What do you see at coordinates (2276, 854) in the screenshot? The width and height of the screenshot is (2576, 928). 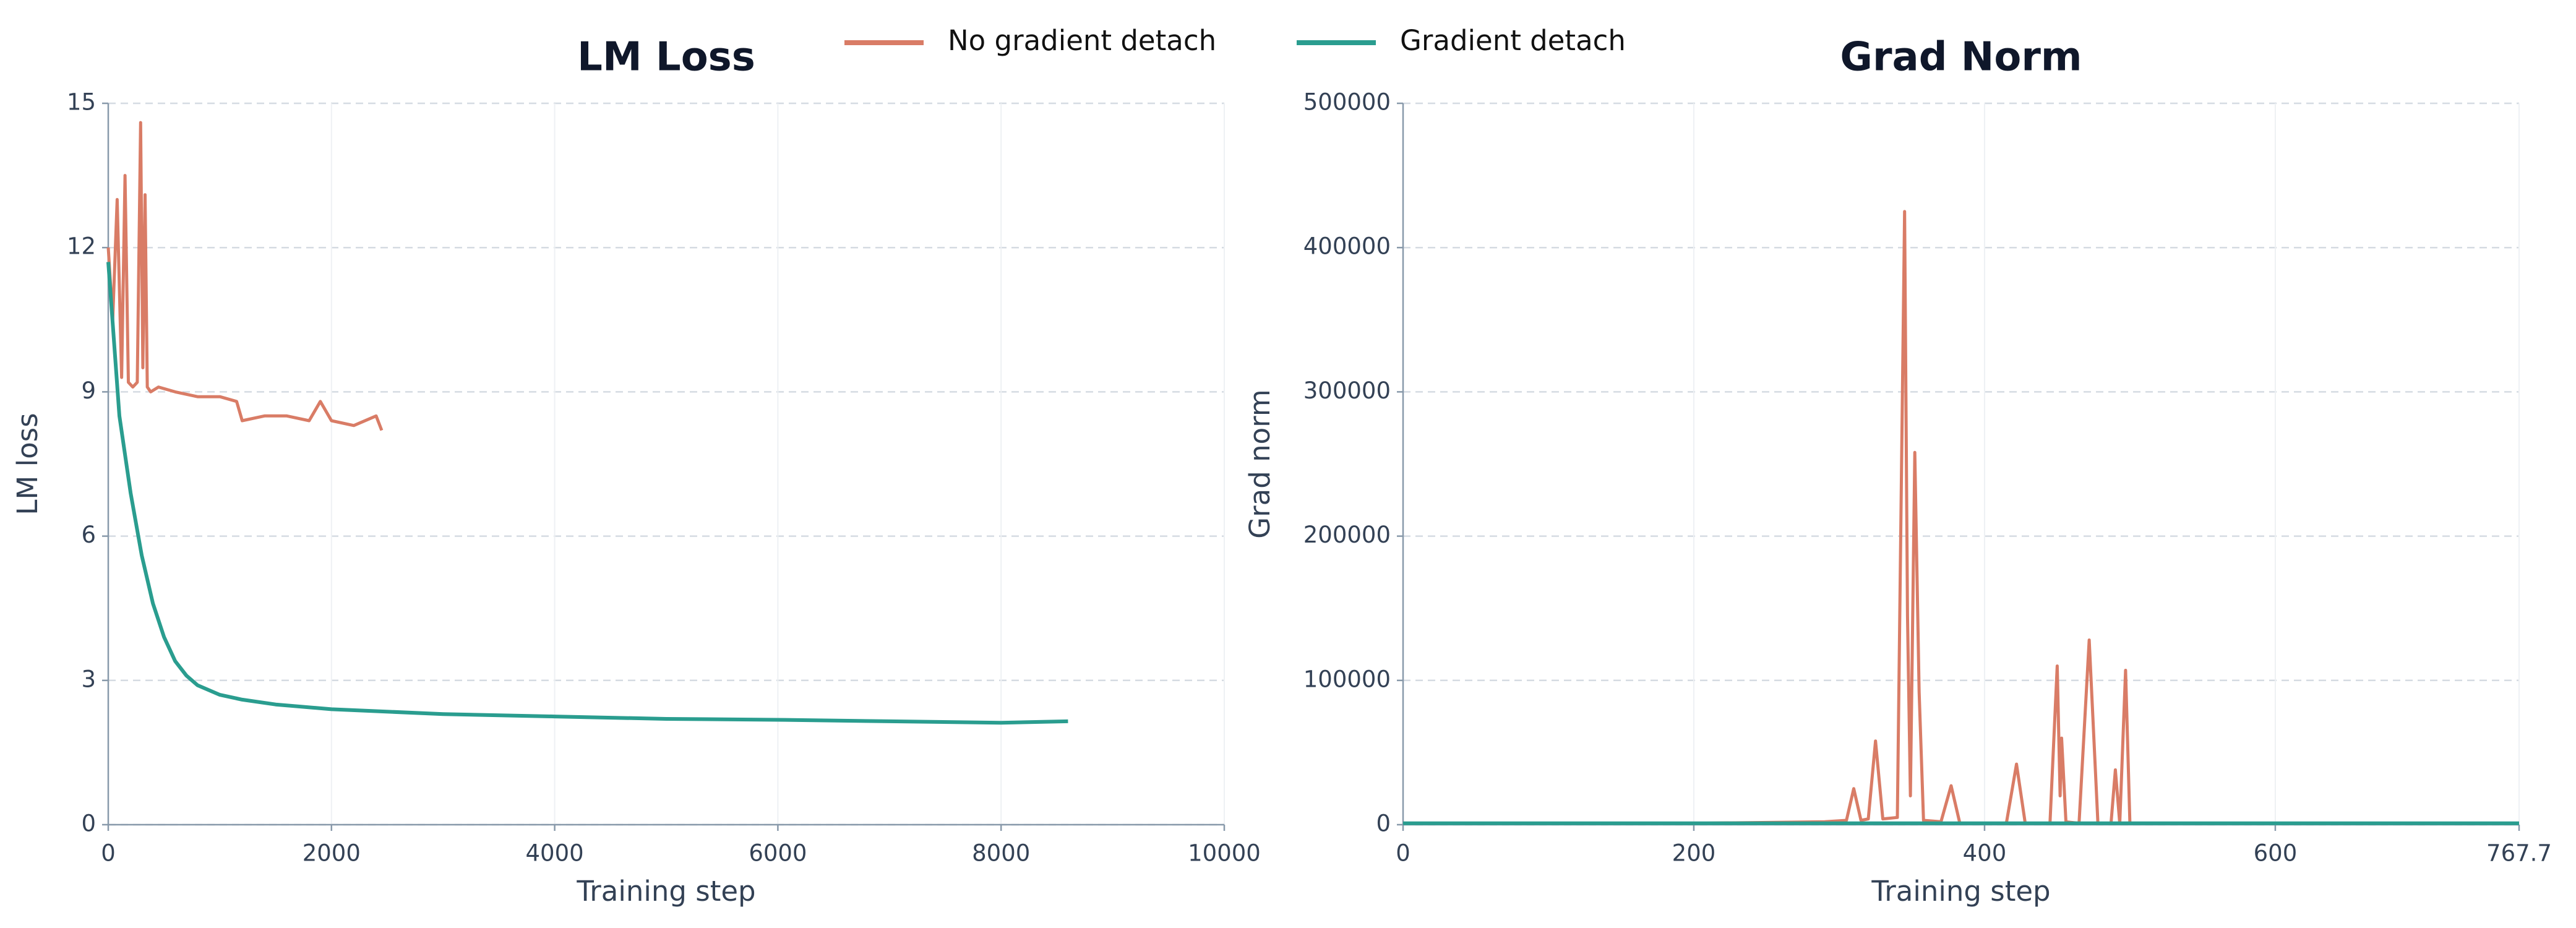 I see `x-tick-label: 600` at bounding box center [2276, 854].